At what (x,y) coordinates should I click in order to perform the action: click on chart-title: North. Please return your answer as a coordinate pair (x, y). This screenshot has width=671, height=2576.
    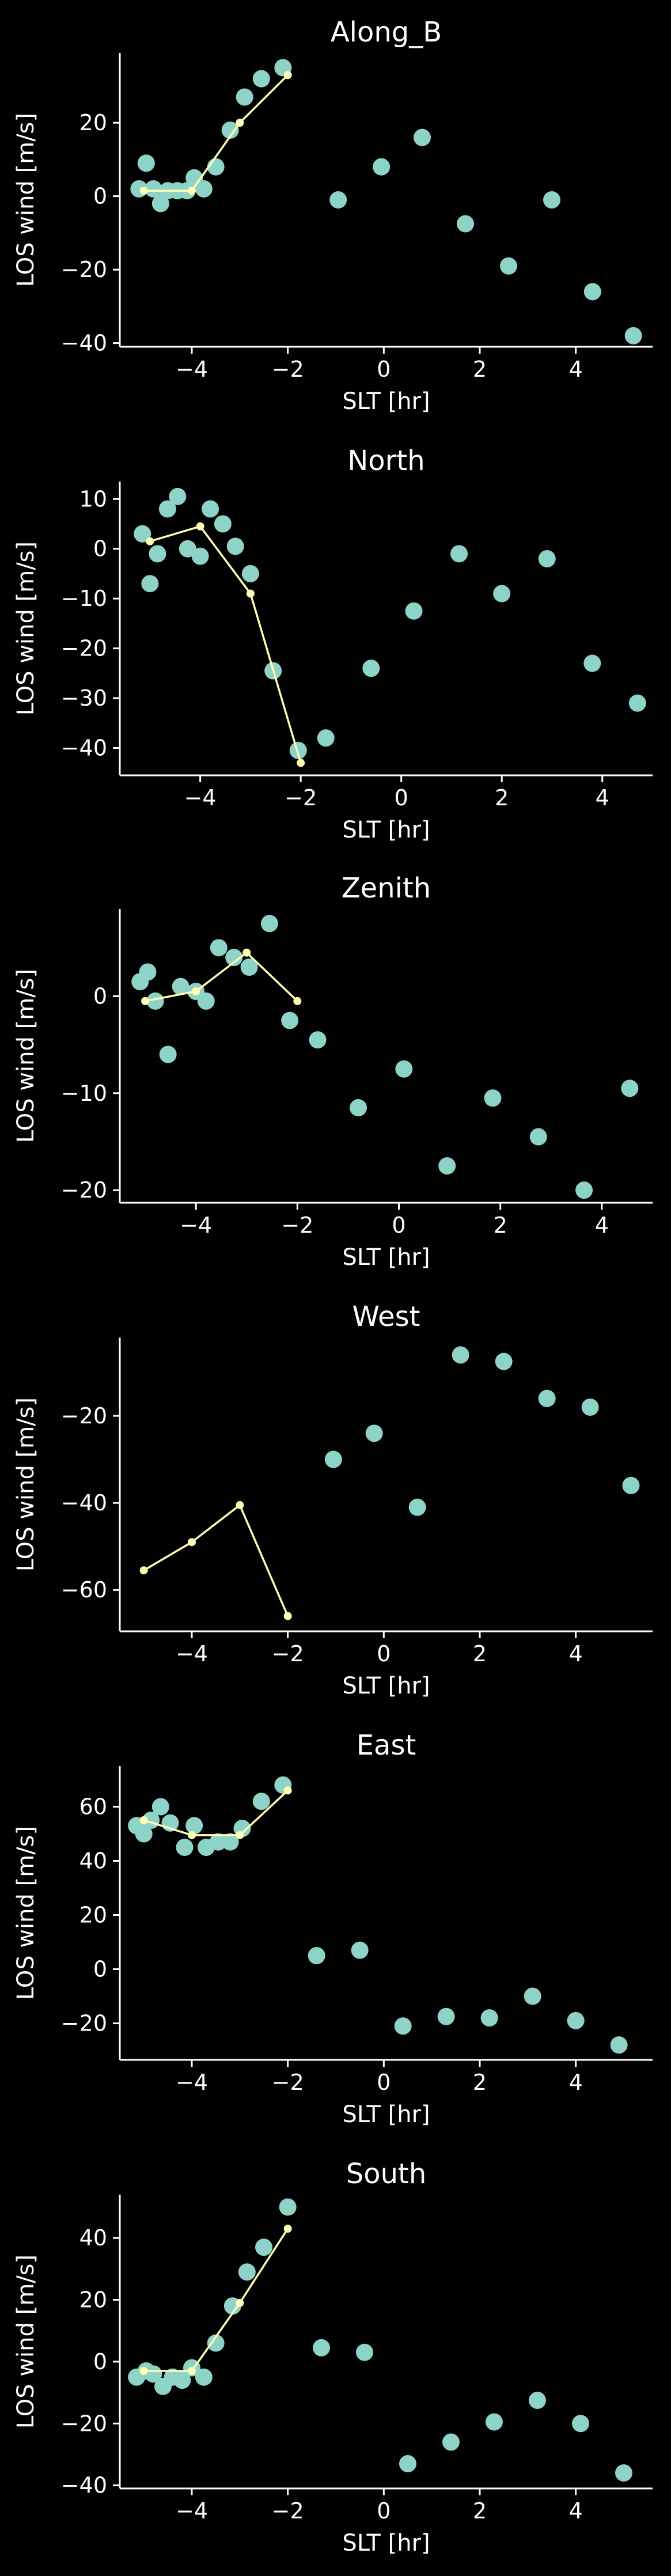
    Looking at the image, I should click on (385, 461).